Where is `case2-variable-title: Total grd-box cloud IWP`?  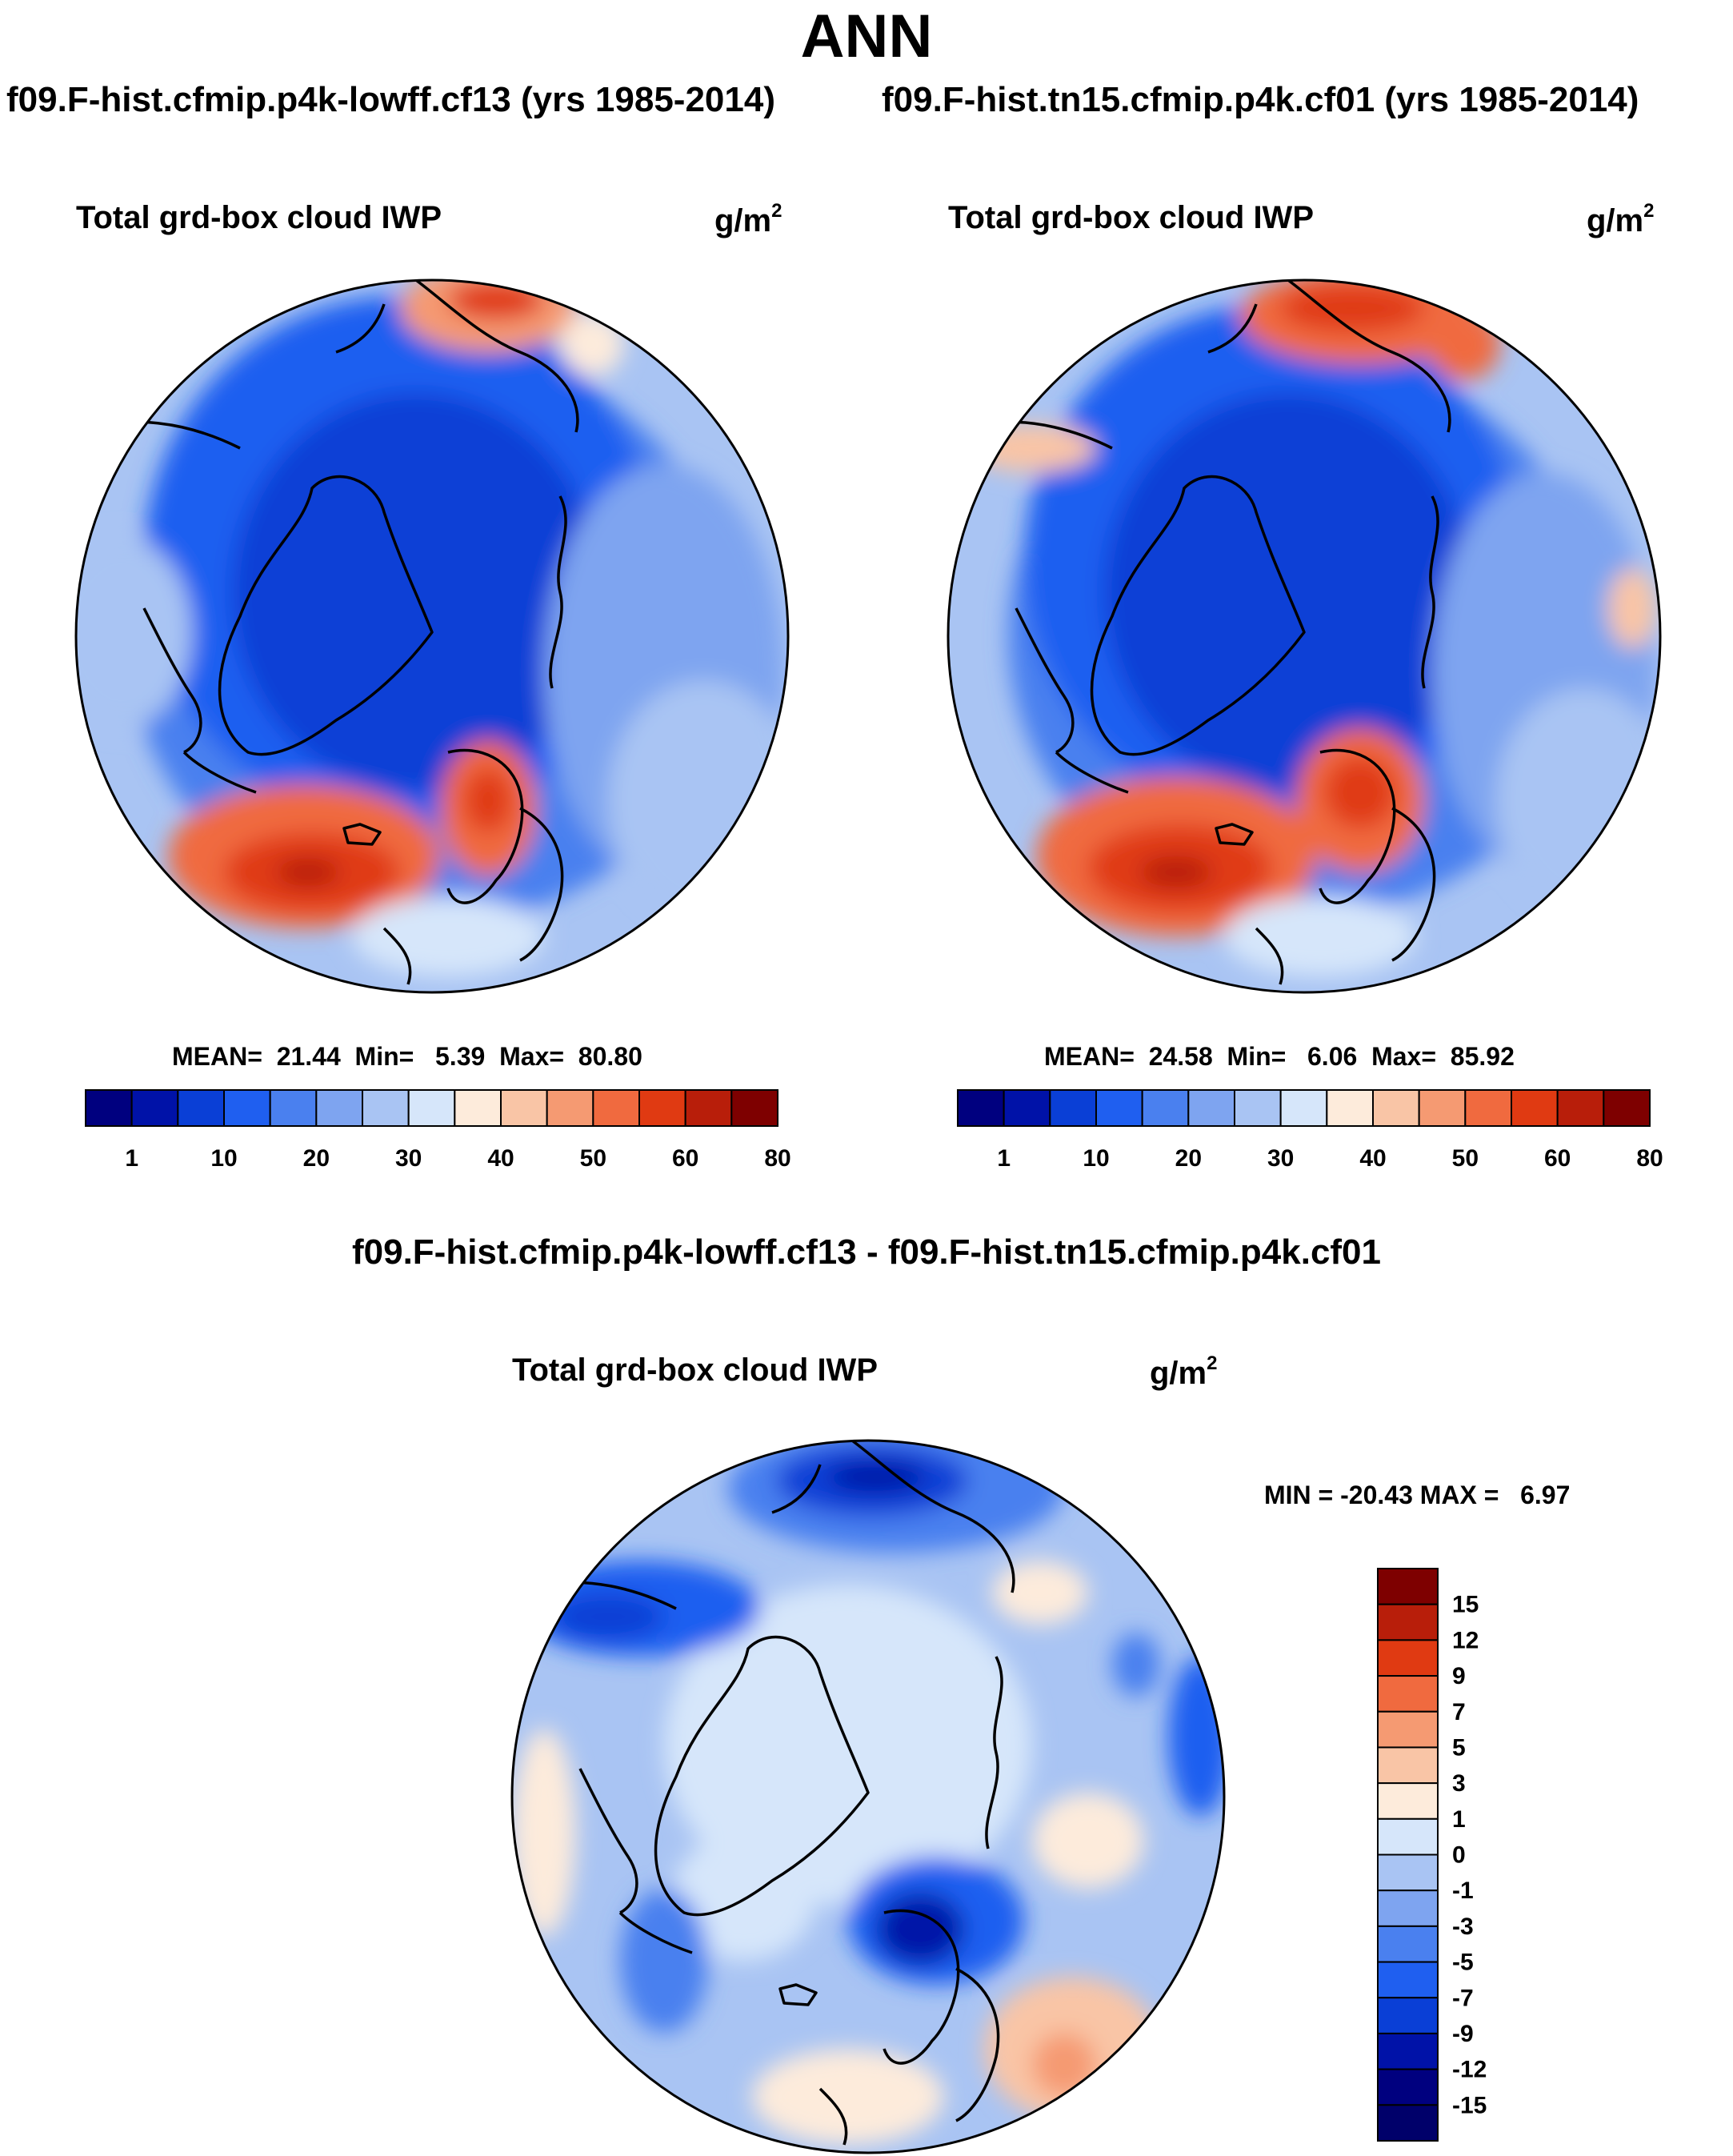 case2-variable-title: Total grd-box cloud IWP is located at coordinates (1131, 218).